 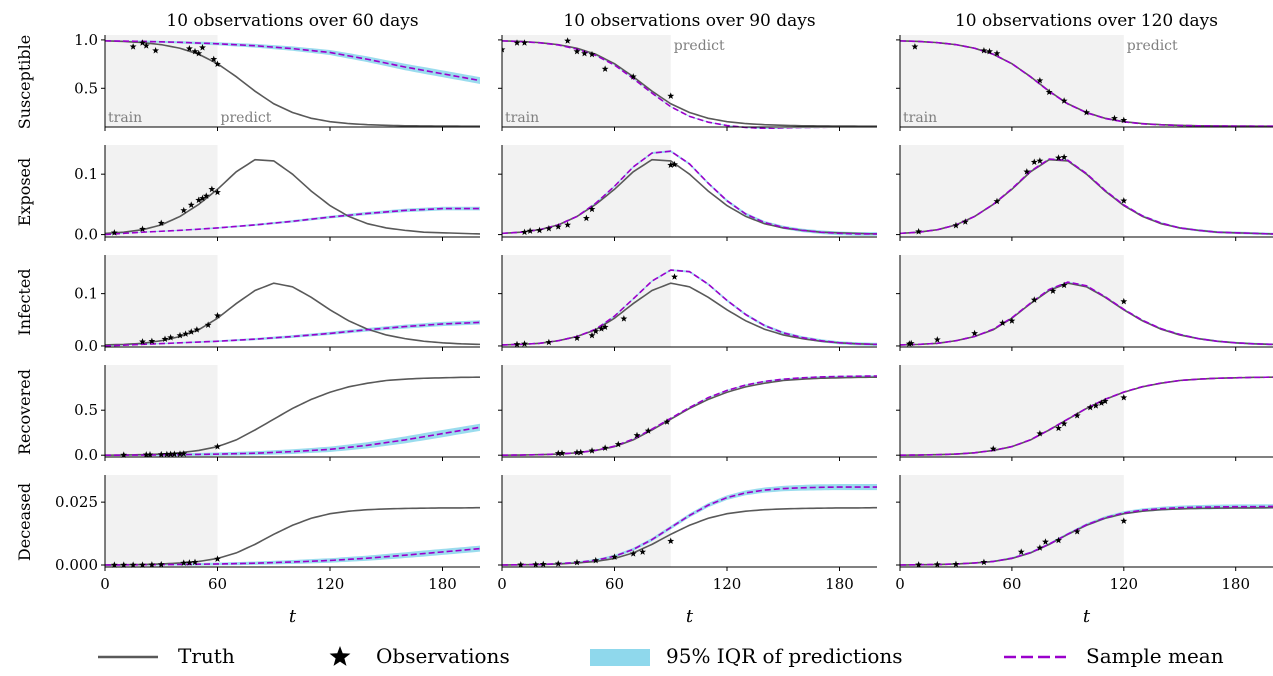 What do you see at coordinates (620, 657) in the screenshot?
I see `legend-band-swatch` at bounding box center [620, 657].